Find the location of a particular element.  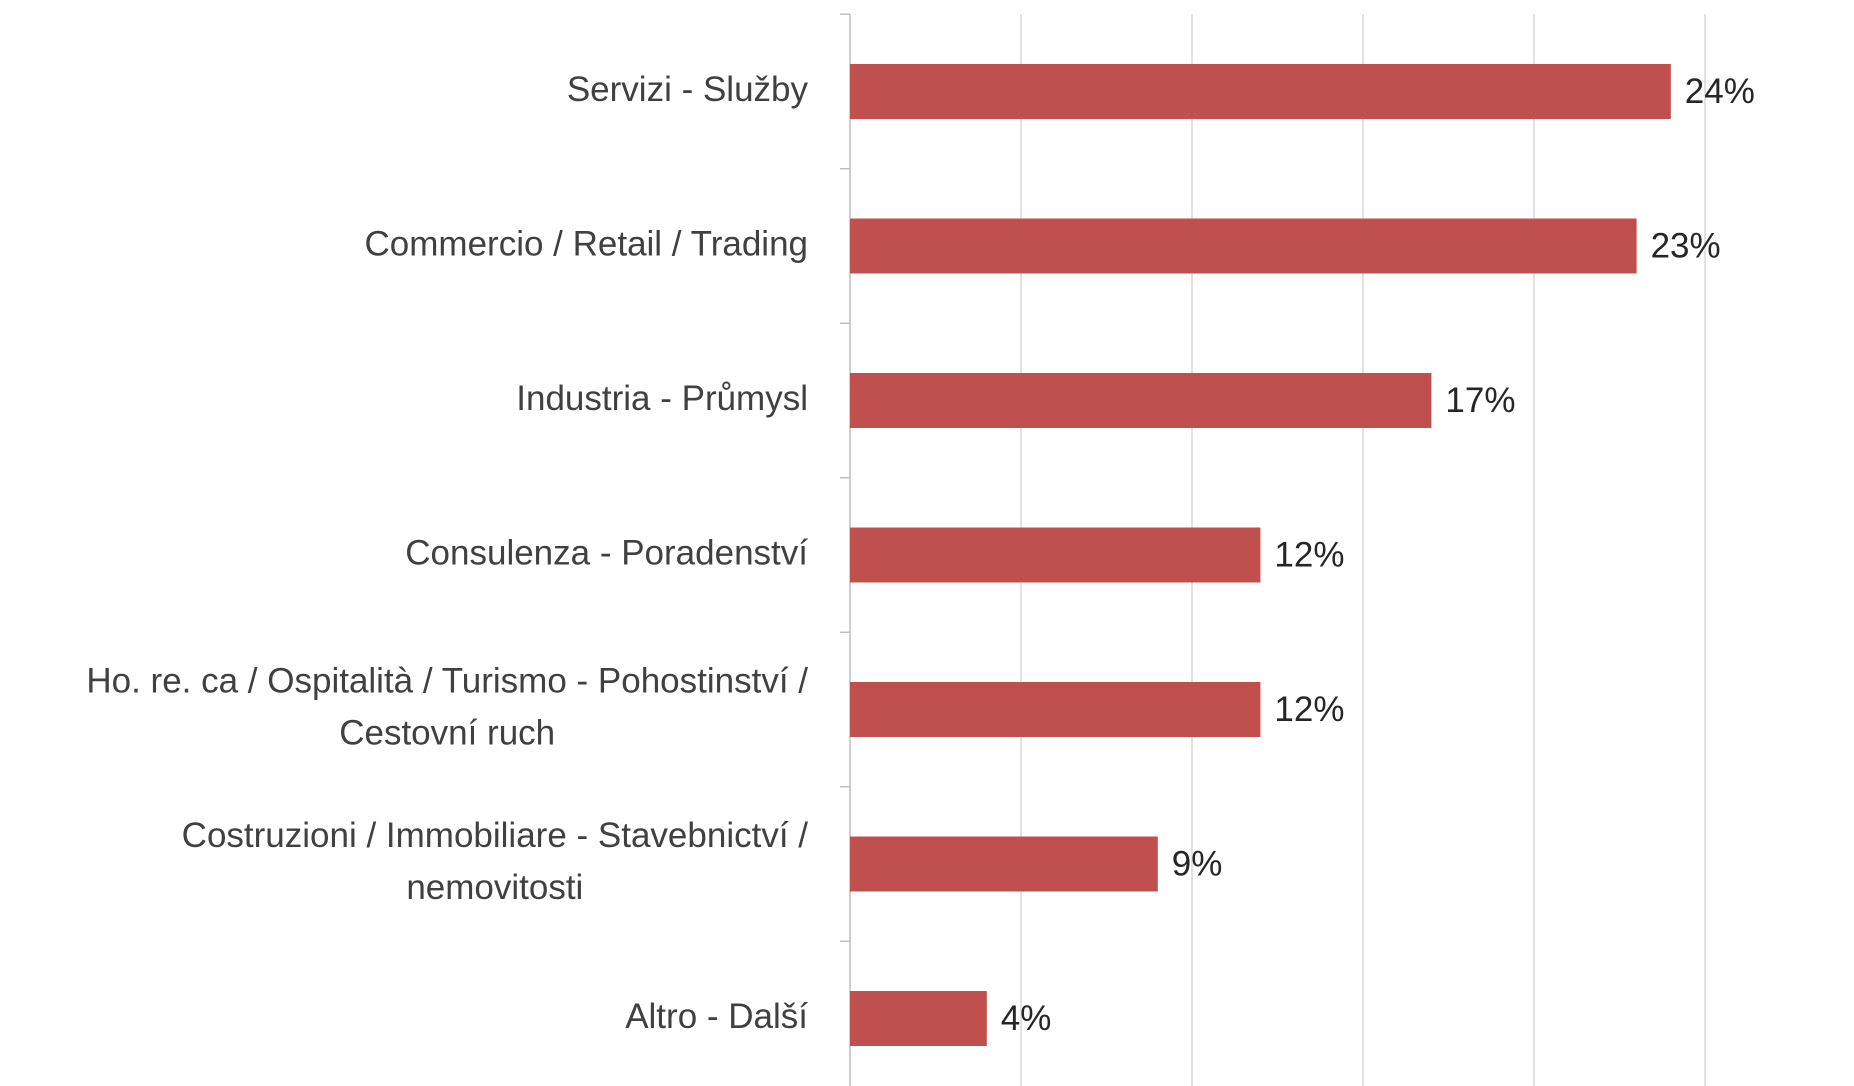

value-label: 4% is located at coordinates (1026, 1018).